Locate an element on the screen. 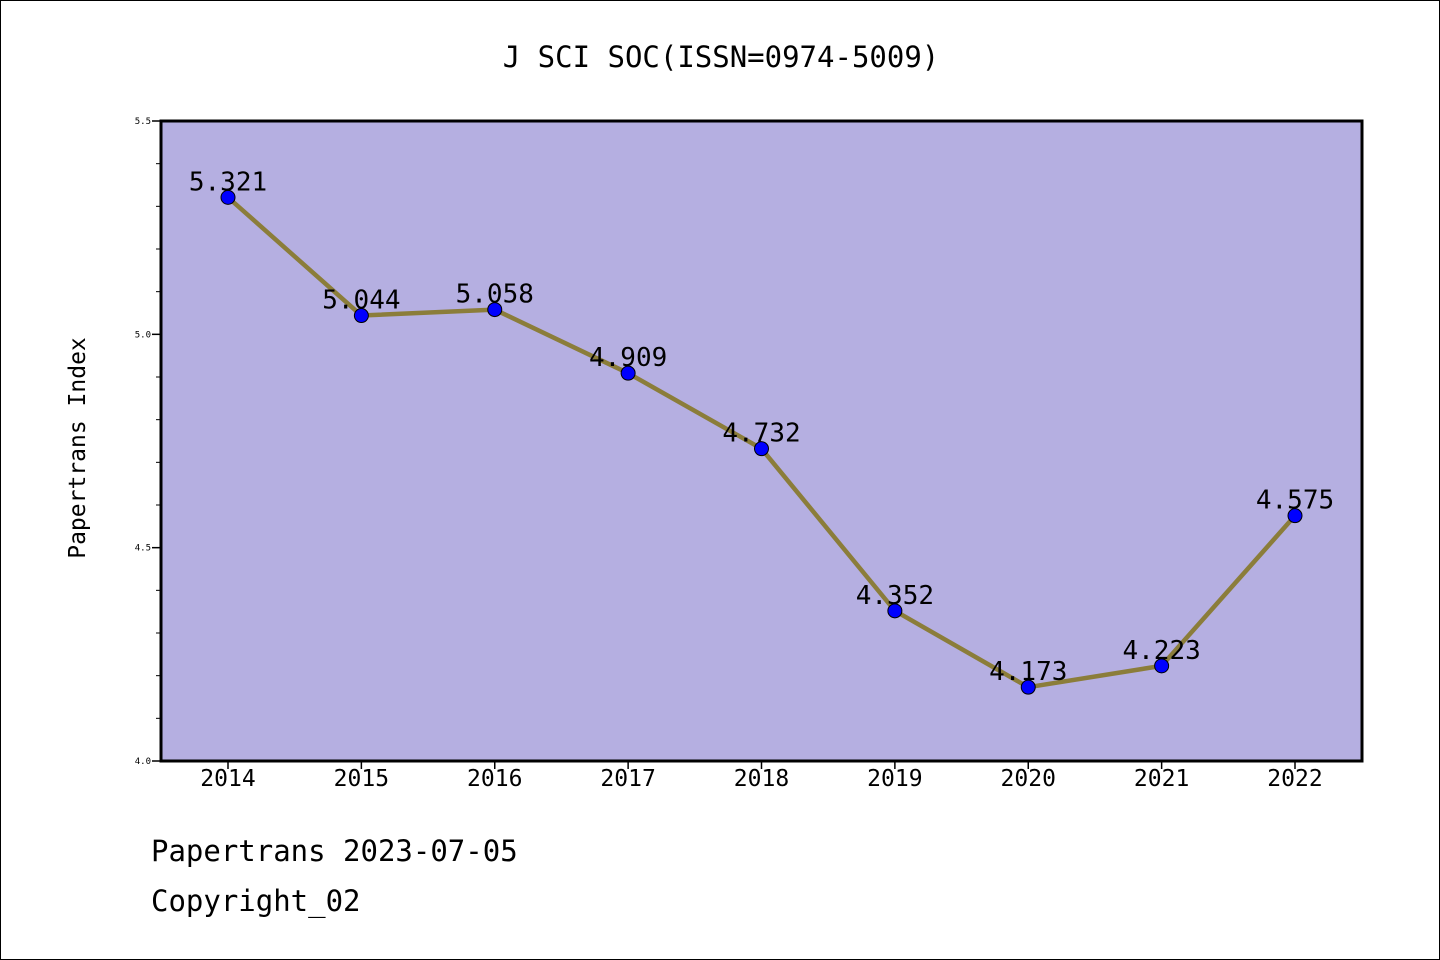 The height and width of the screenshot is (960, 1440). x-tick-label: 2017 is located at coordinates (627, 779).